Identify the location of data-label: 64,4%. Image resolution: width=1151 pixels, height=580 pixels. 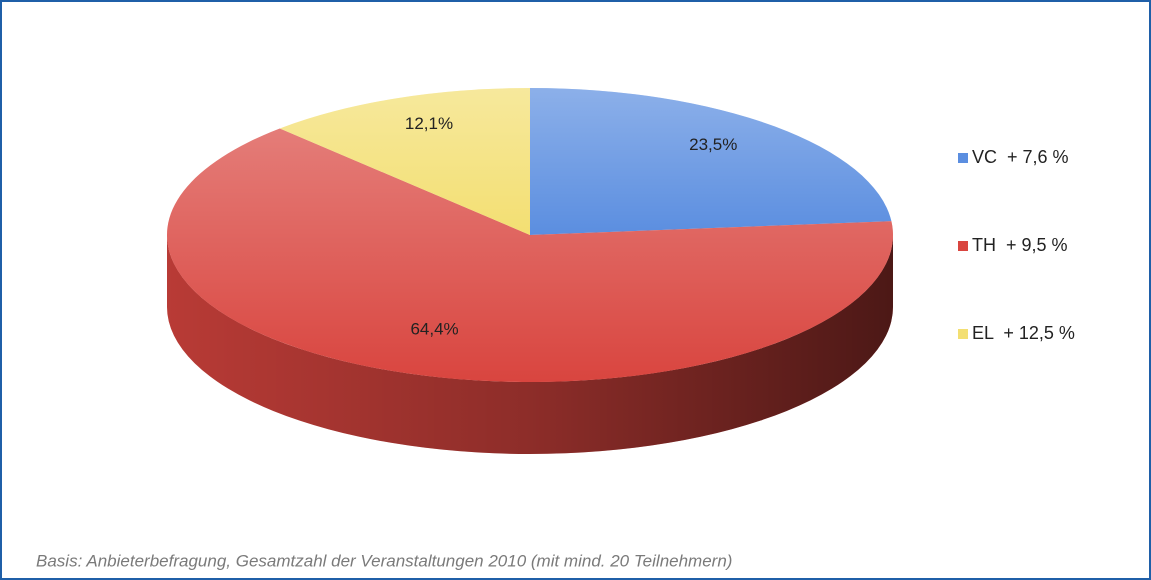
(434, 329).